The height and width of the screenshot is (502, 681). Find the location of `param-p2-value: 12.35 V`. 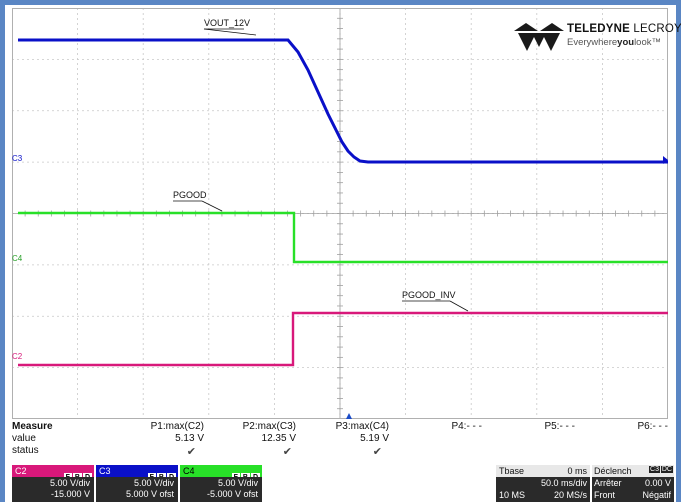

param-p2-value: 12.35 V is located at coordinates (278, 438).